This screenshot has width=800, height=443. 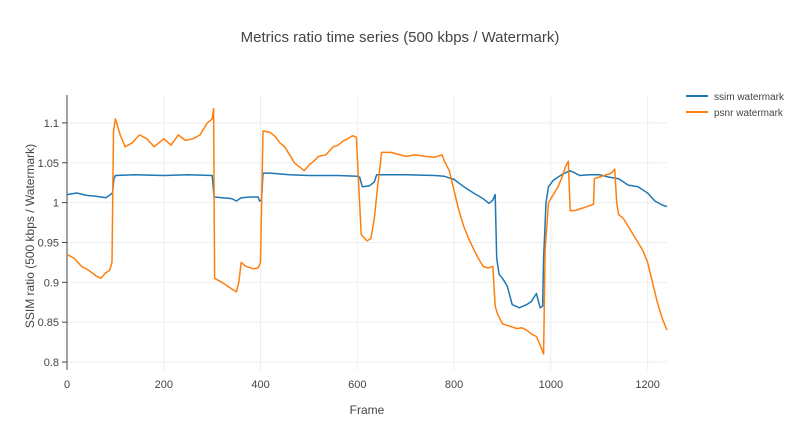 What do you see at coordinates (67, 385) in the screenshot?
I see `x-tick-label: 0` at bounding box center [67, 385].